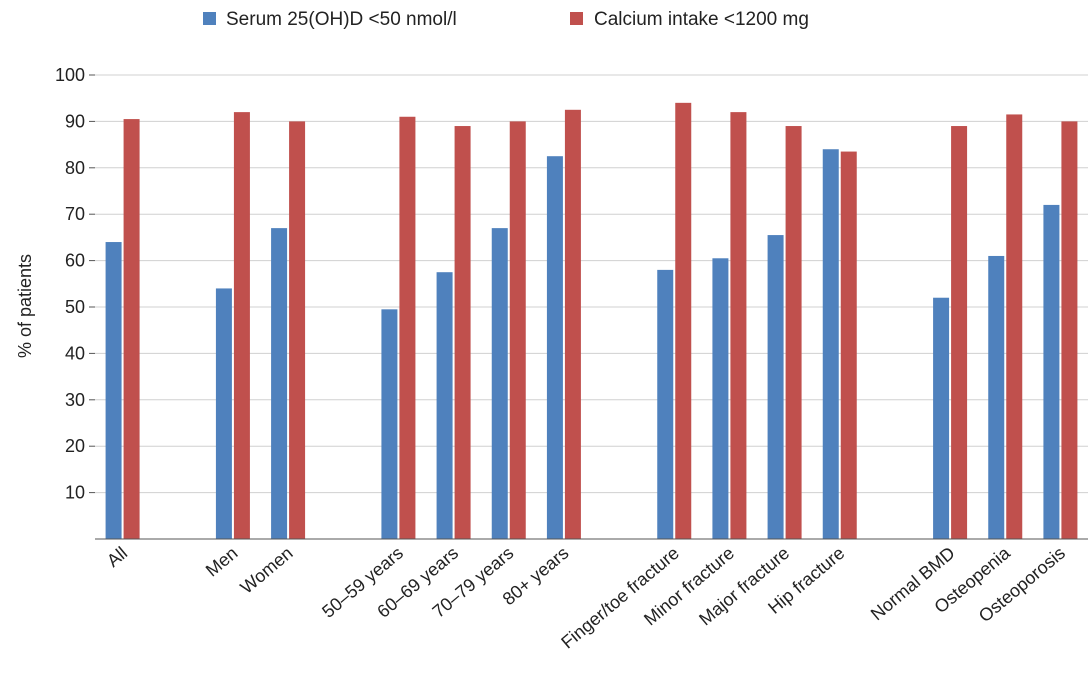 This screenshot has width=1088, height=677. What do you see at coordinates (75, 168) in the screenshot?
I see `y-tick-label-80: 80` at bounding box center [75, 168].